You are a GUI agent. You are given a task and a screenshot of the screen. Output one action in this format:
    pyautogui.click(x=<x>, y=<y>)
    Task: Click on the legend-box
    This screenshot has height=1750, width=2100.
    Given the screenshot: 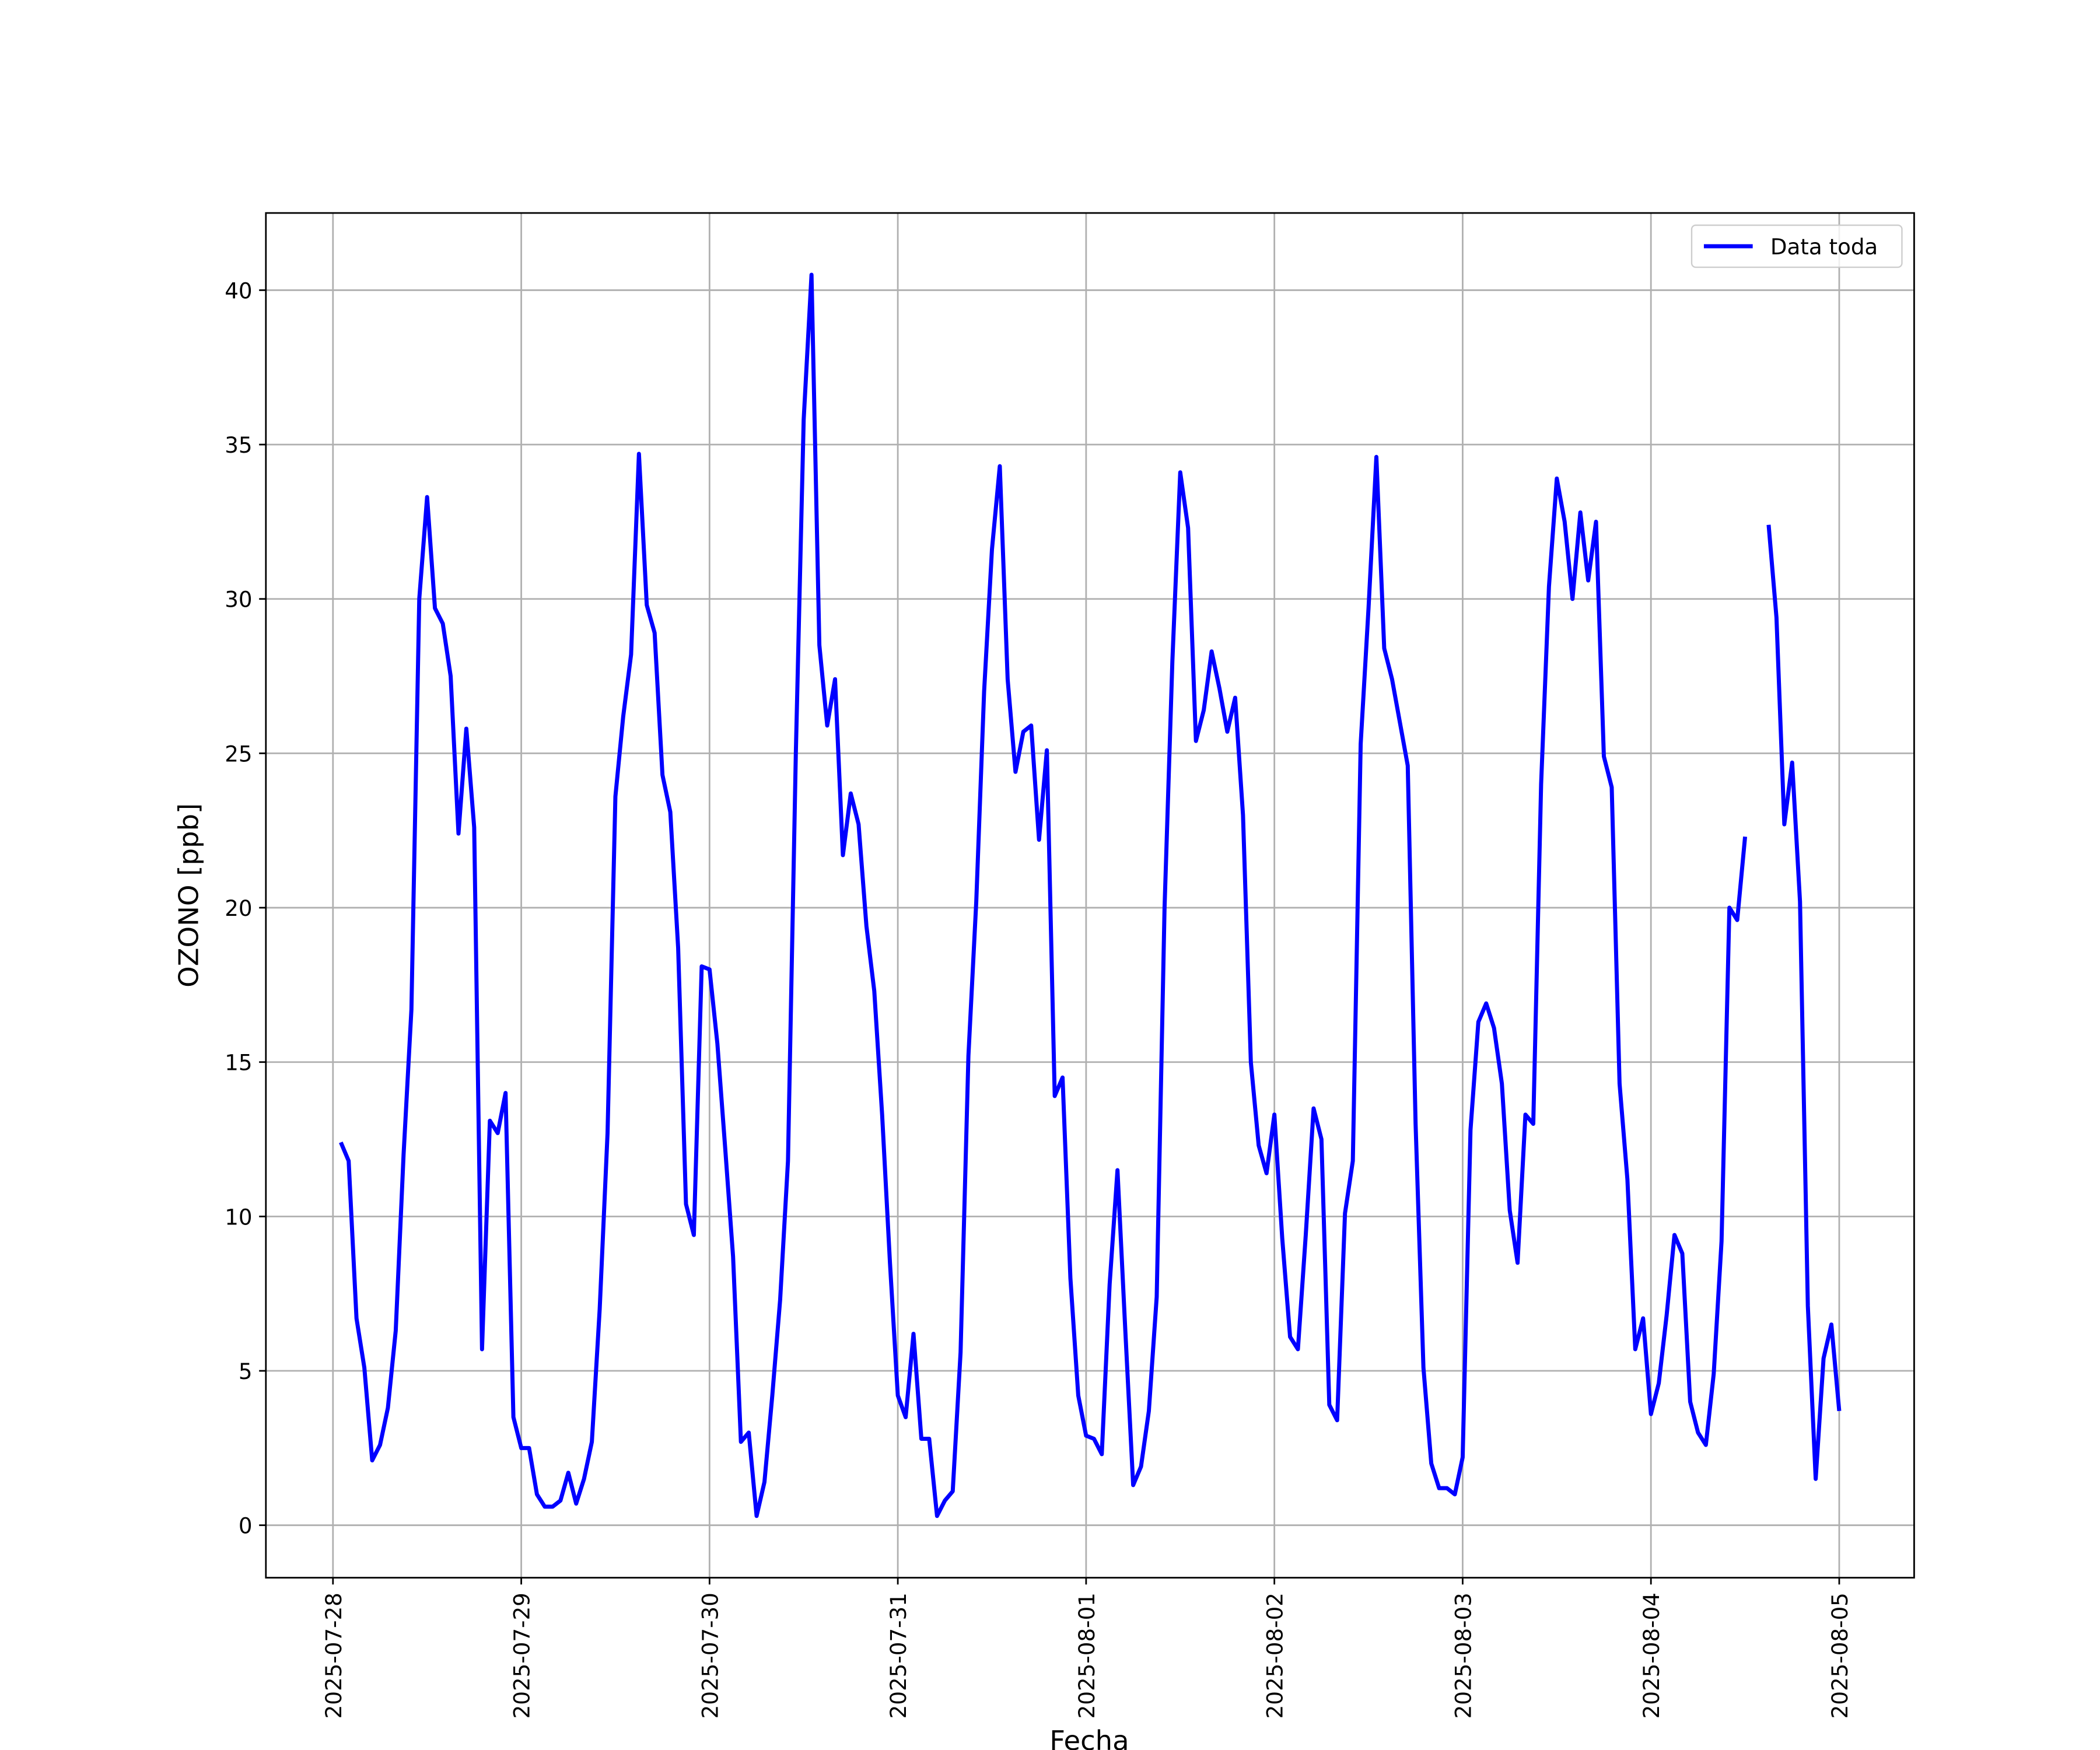 What is the action you would take?
    pyautogui.click(x=1796, y=246)
    